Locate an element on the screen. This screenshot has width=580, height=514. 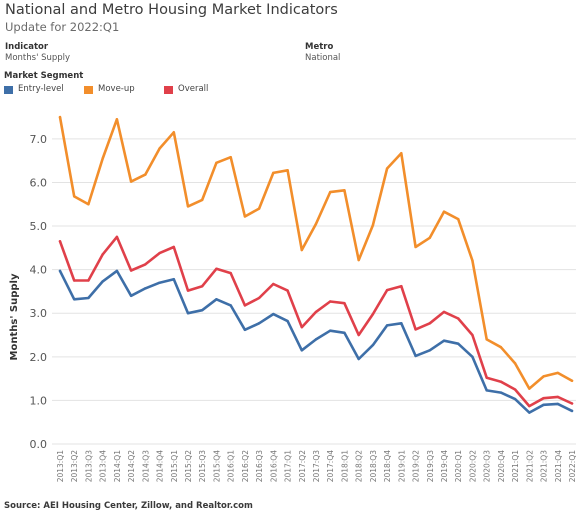
metro-filter-value: National is located at coordinates (323, 58).